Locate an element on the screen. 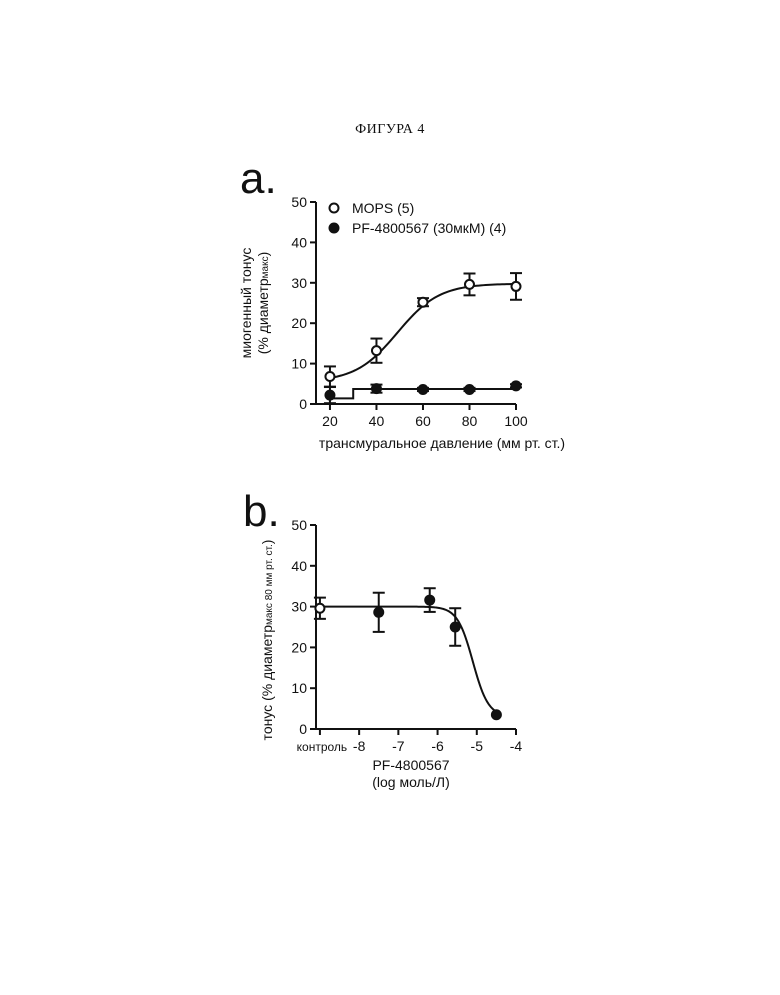 Image resolution: width=780 pixels, height=995 pixels. panel-letter-b: b. is located at coordinates (261, 511).